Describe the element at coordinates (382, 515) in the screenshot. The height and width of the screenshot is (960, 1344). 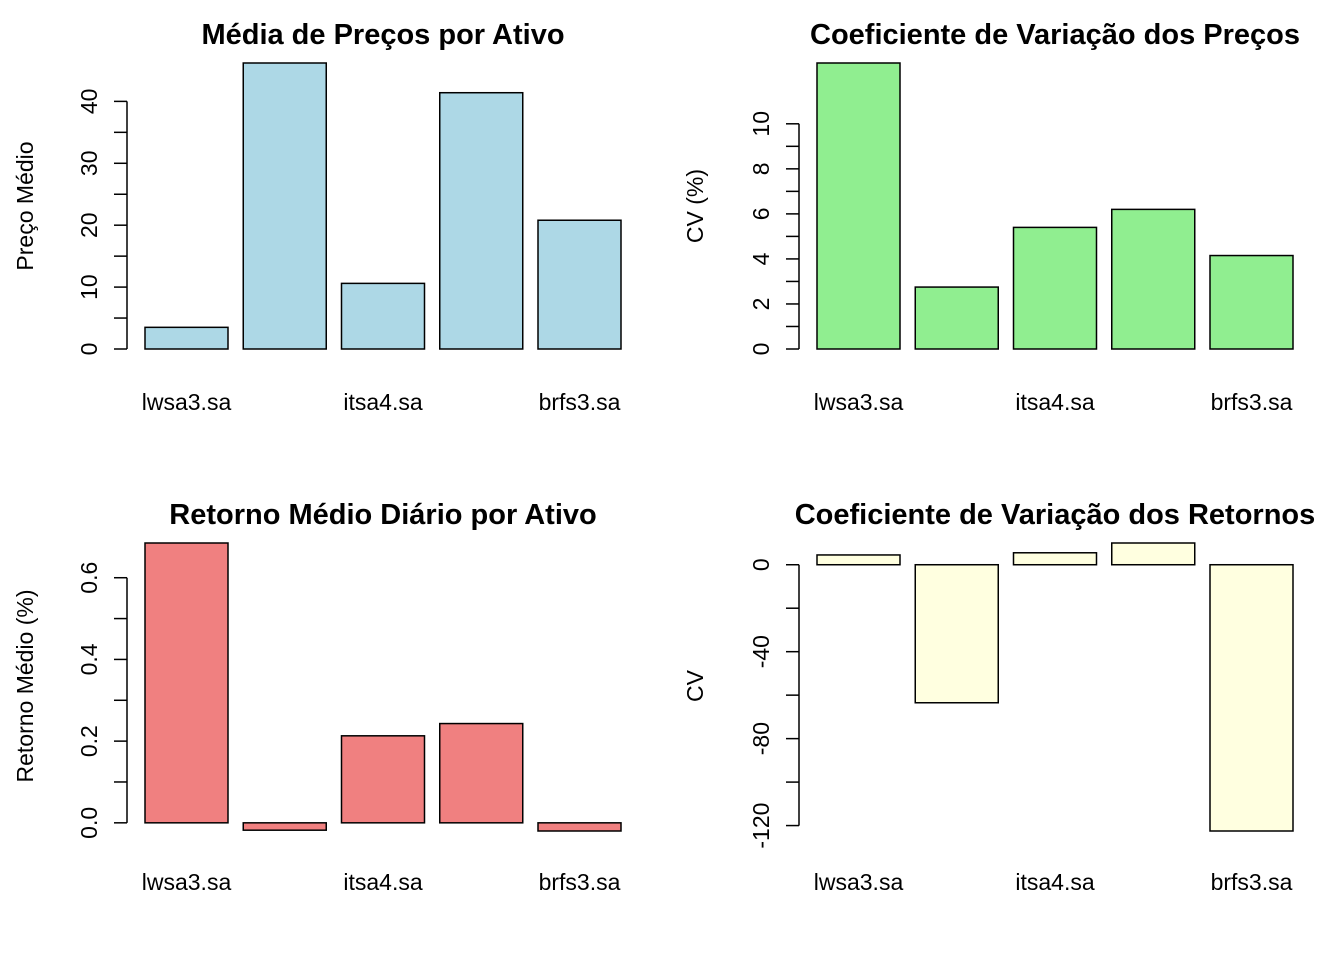
I see `chart-title: Retorno Médio Diário por Ativo` at that location.